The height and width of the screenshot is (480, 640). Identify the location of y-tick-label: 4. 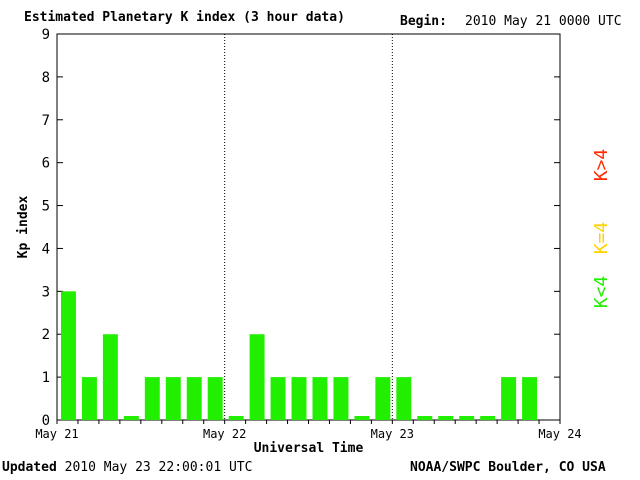
(46, 249).